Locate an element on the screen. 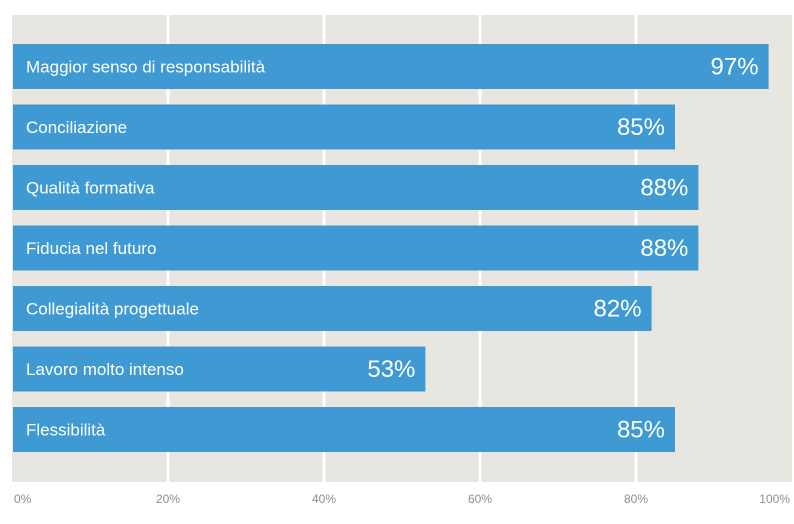 The width and height of the screenshot is (794, 524). bar-group-4: Collegialità progettuale 82% is located at coordinates (332, 308).